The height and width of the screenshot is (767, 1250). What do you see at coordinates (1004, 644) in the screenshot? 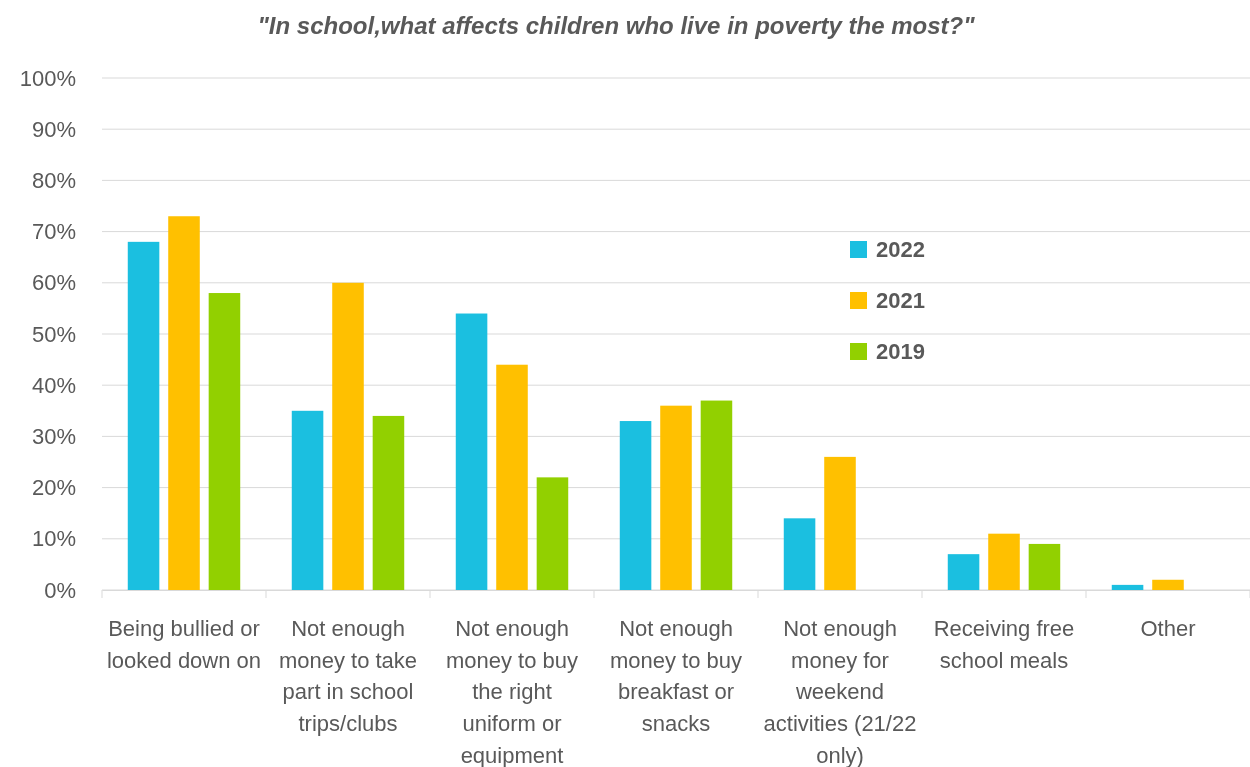
I see `x-tick-label: Receiving free school meals` at bounding box center [1004, 644].